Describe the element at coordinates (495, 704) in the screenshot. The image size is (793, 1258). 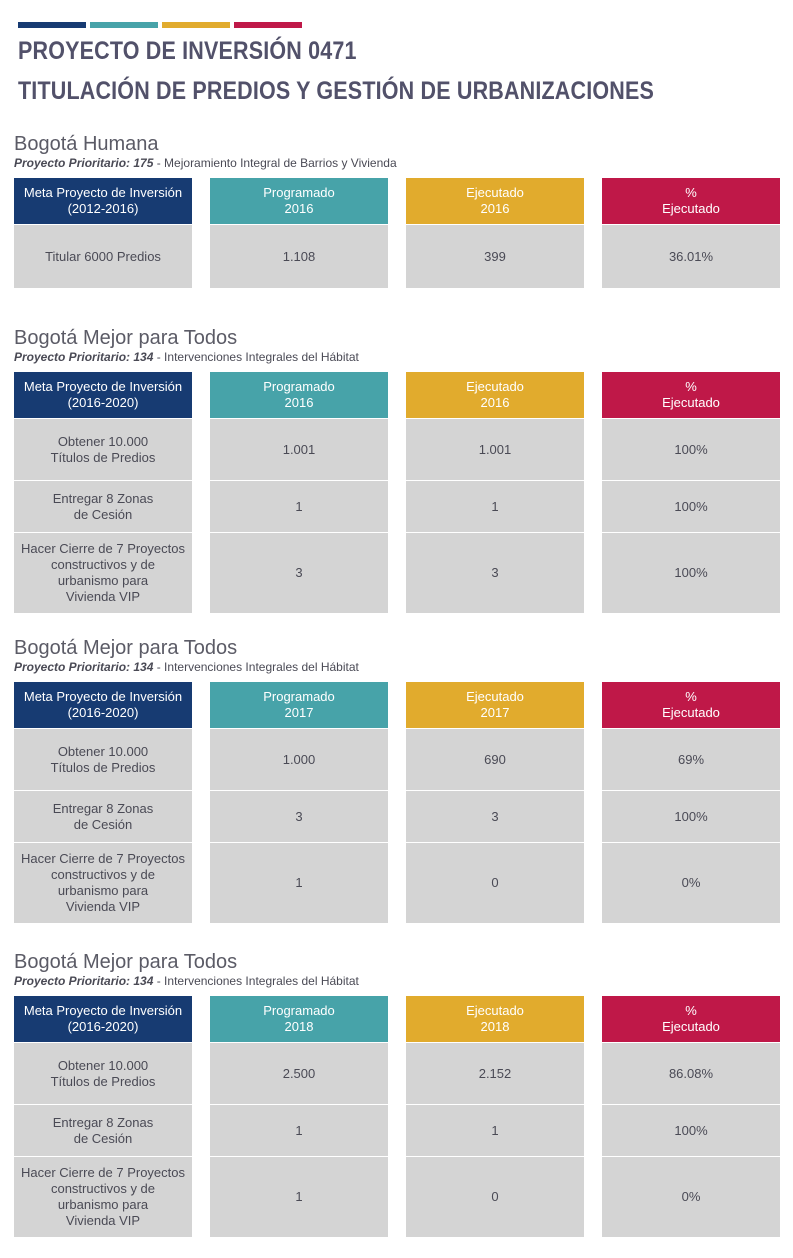
I see `header-label: Ejecutado 2017` at that location.